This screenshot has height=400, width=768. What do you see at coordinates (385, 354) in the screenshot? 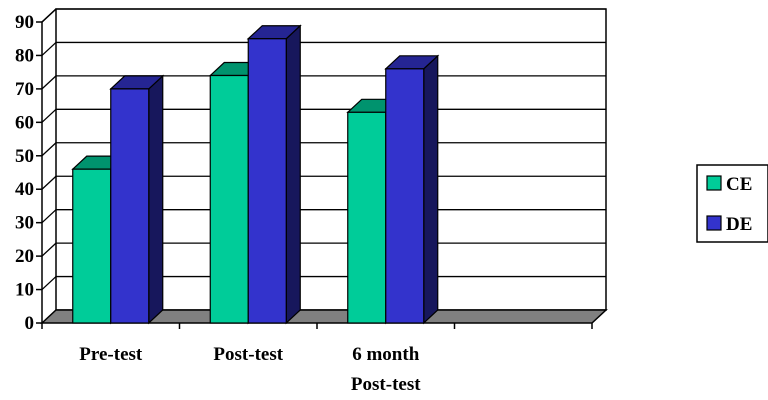
I see `x-tick-label: 6 month` at bounding box center [385, 354].